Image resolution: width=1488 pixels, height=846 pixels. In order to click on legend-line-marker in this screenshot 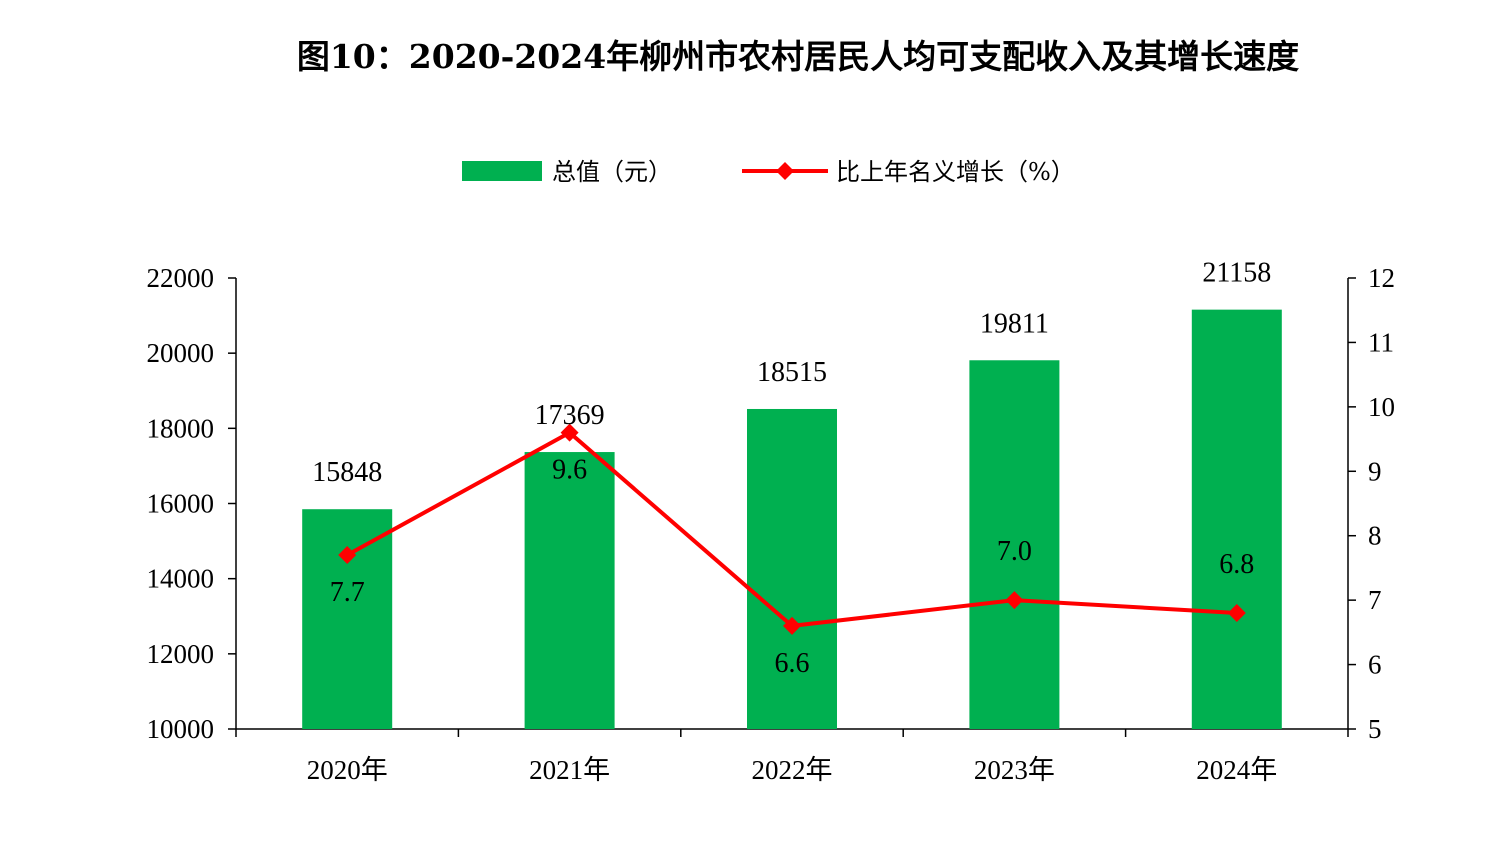, I will do `click(785, 171)`.